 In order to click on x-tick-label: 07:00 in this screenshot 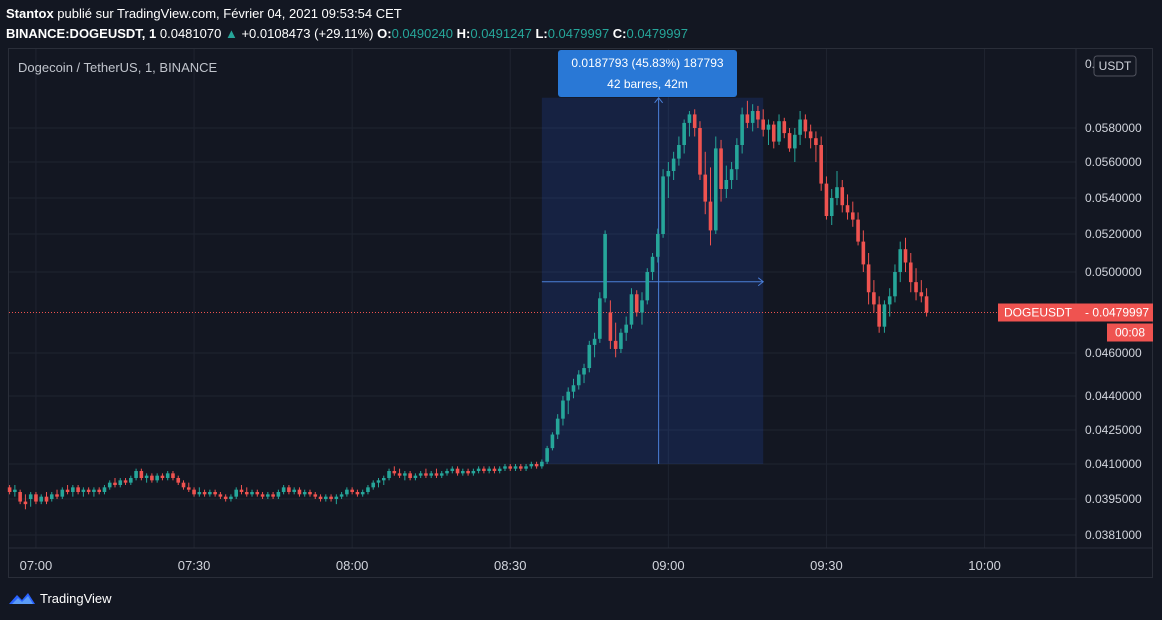, I will do `click(36, 565)`.